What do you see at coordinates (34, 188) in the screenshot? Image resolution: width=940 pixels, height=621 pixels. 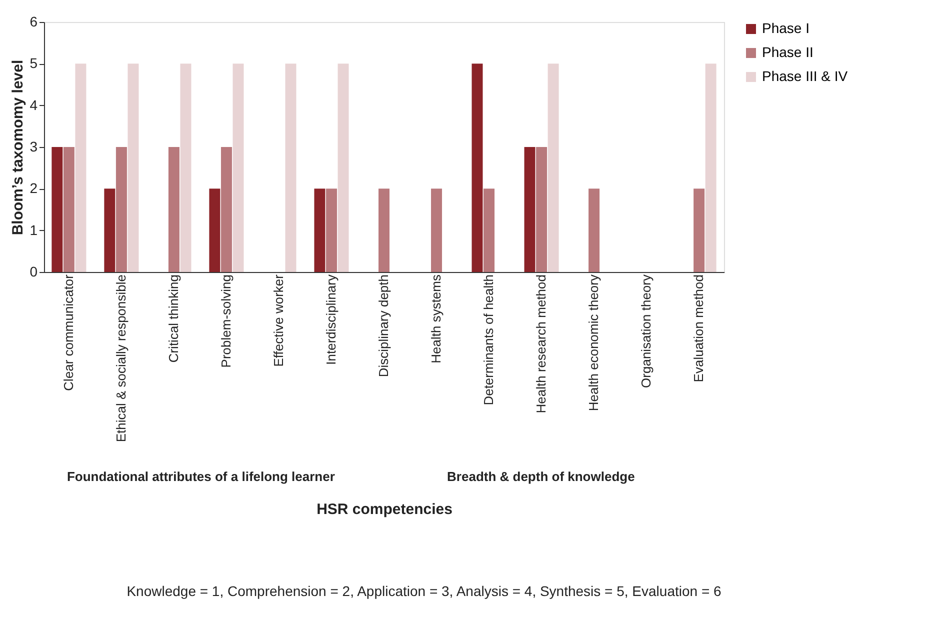 I see `y-tick-label: 2` at bounding box center [34, 188].